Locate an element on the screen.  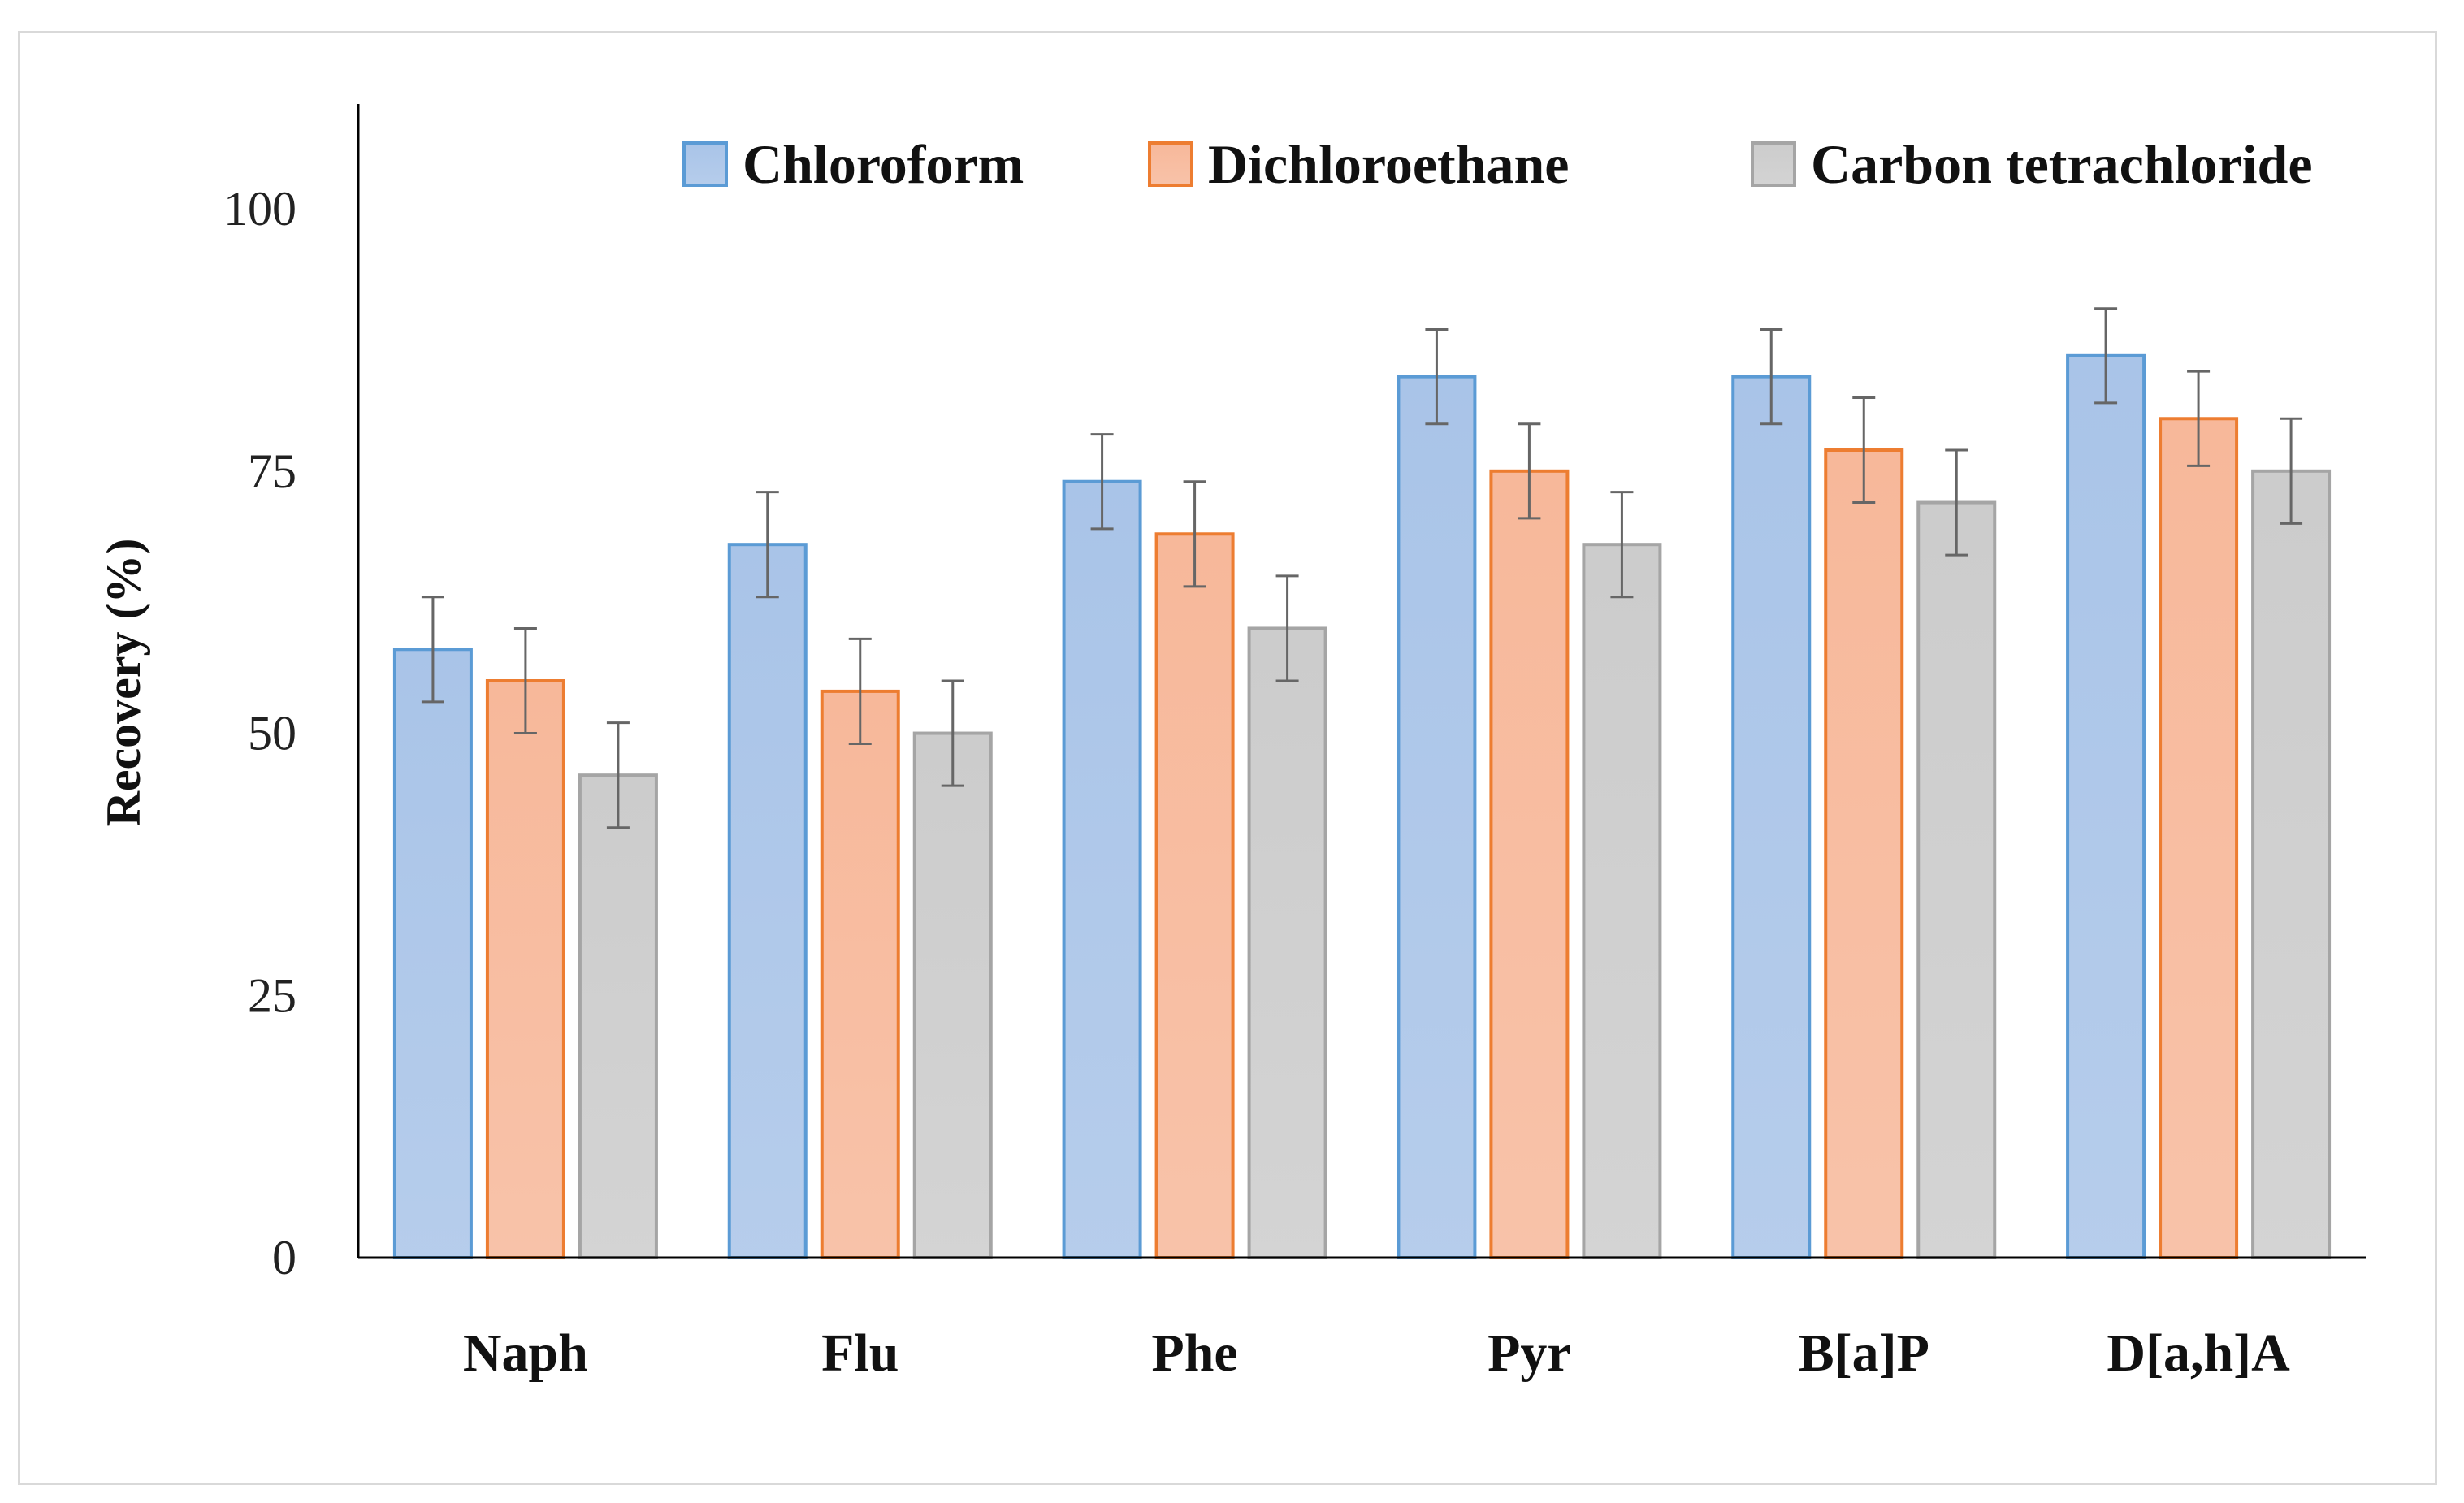
y-tick-label: 50 is located at coordinates (272, 734).